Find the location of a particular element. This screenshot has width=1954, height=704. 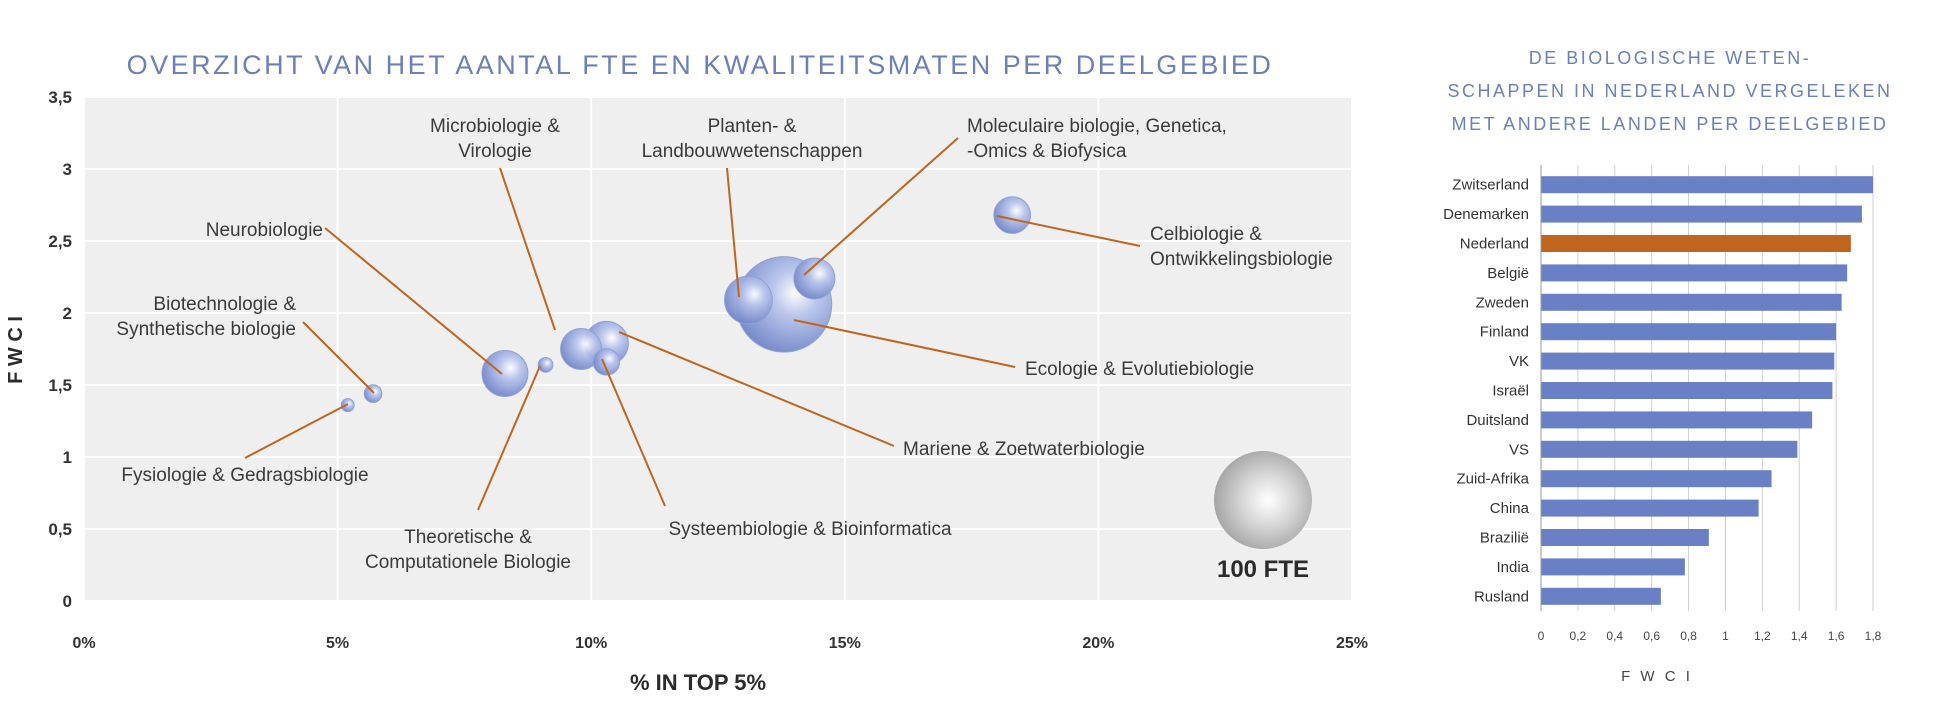

y-tick-label: 0 is located at coordinates (67, 601).